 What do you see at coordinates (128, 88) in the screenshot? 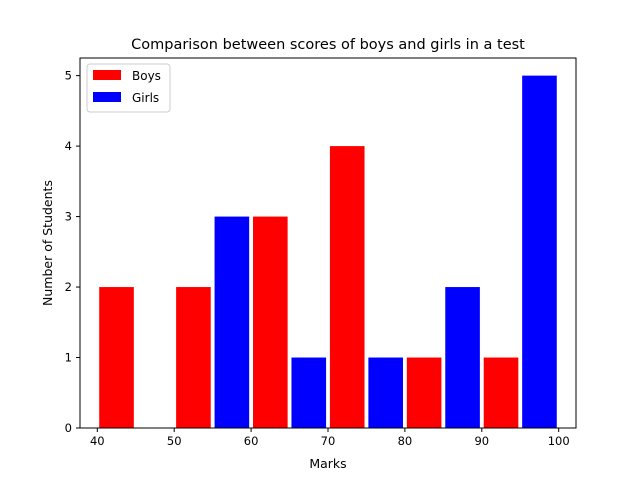
I see `legend: Boys Girls` at bounding box center [128, 88].